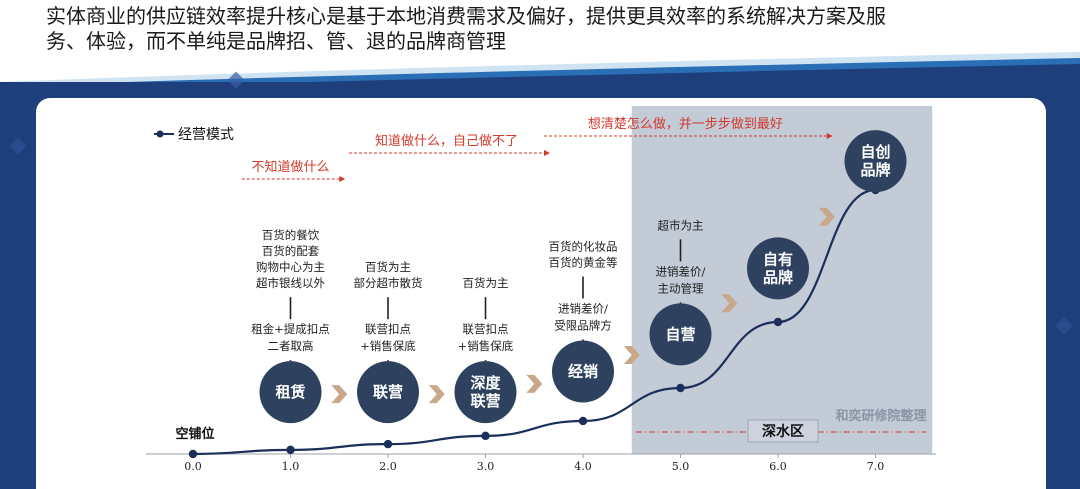 The width and height of the screenshot is (1080, 489). I want to click on stage-lower-note-line: 受限品牌方, so click(583, 326).